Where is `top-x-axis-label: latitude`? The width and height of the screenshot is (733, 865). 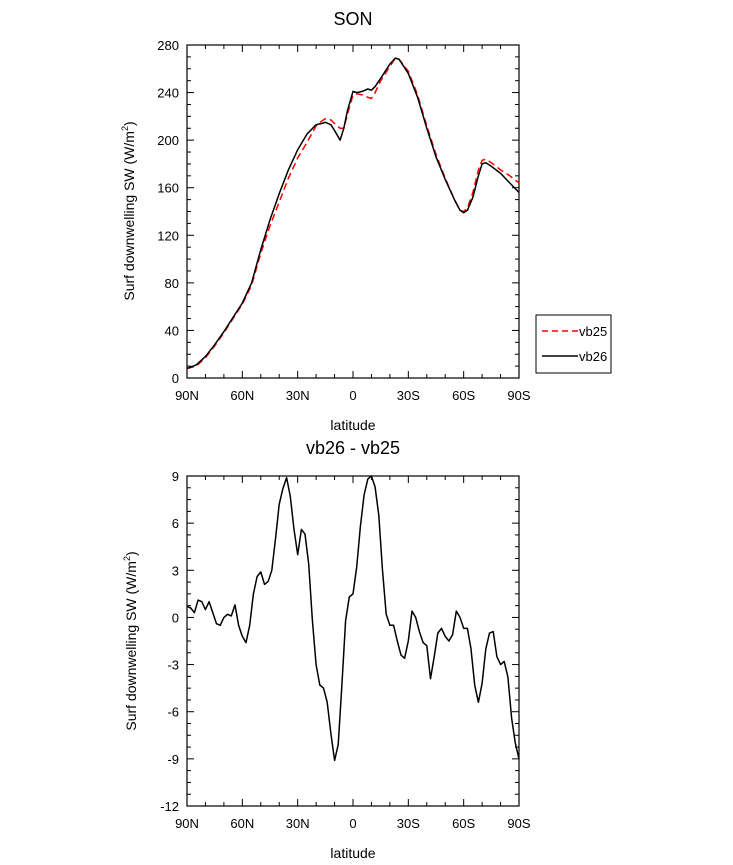
top-x-axis-label: latitude is located at coordinates (352, 425).